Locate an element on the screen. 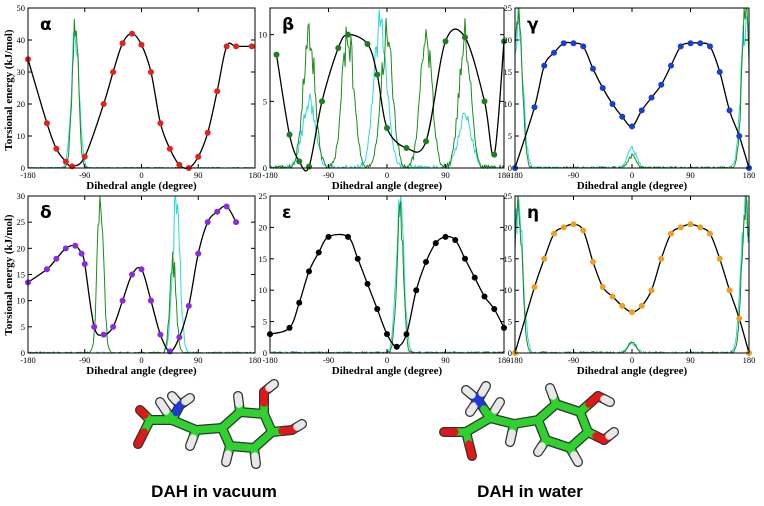 This screenshot has height=506, width=764. y-axis-title-bottom: Torsional energy (kJ/mol) is located at coordinates (9, 275).